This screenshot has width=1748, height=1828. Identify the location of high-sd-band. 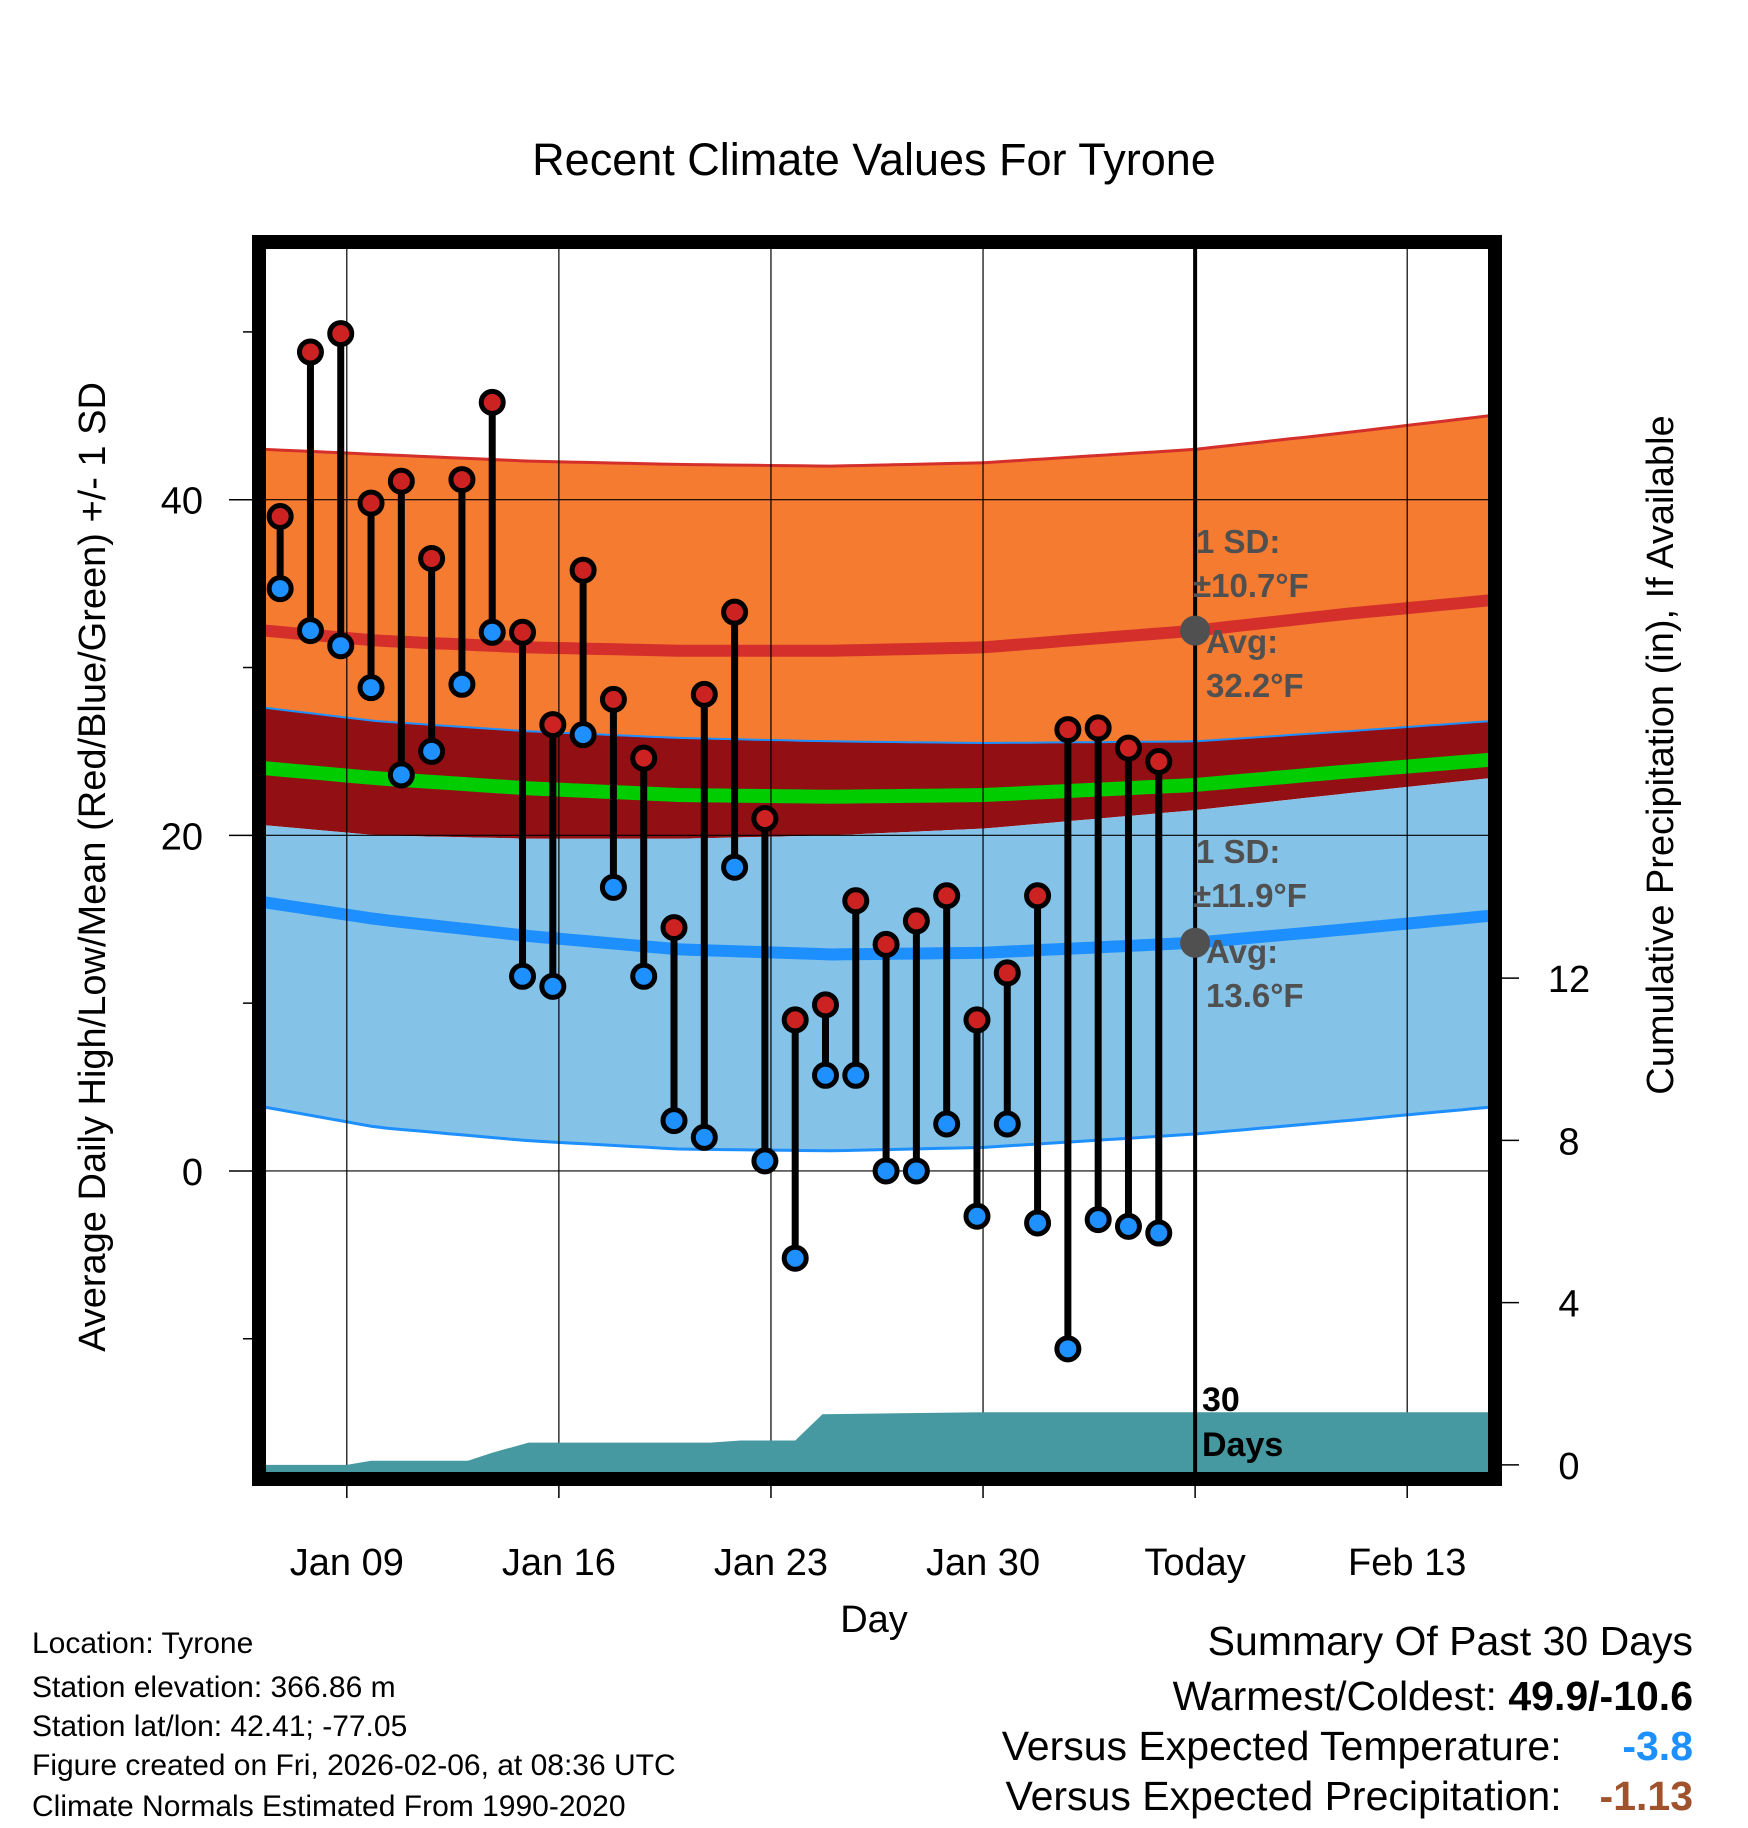
(877, 579).